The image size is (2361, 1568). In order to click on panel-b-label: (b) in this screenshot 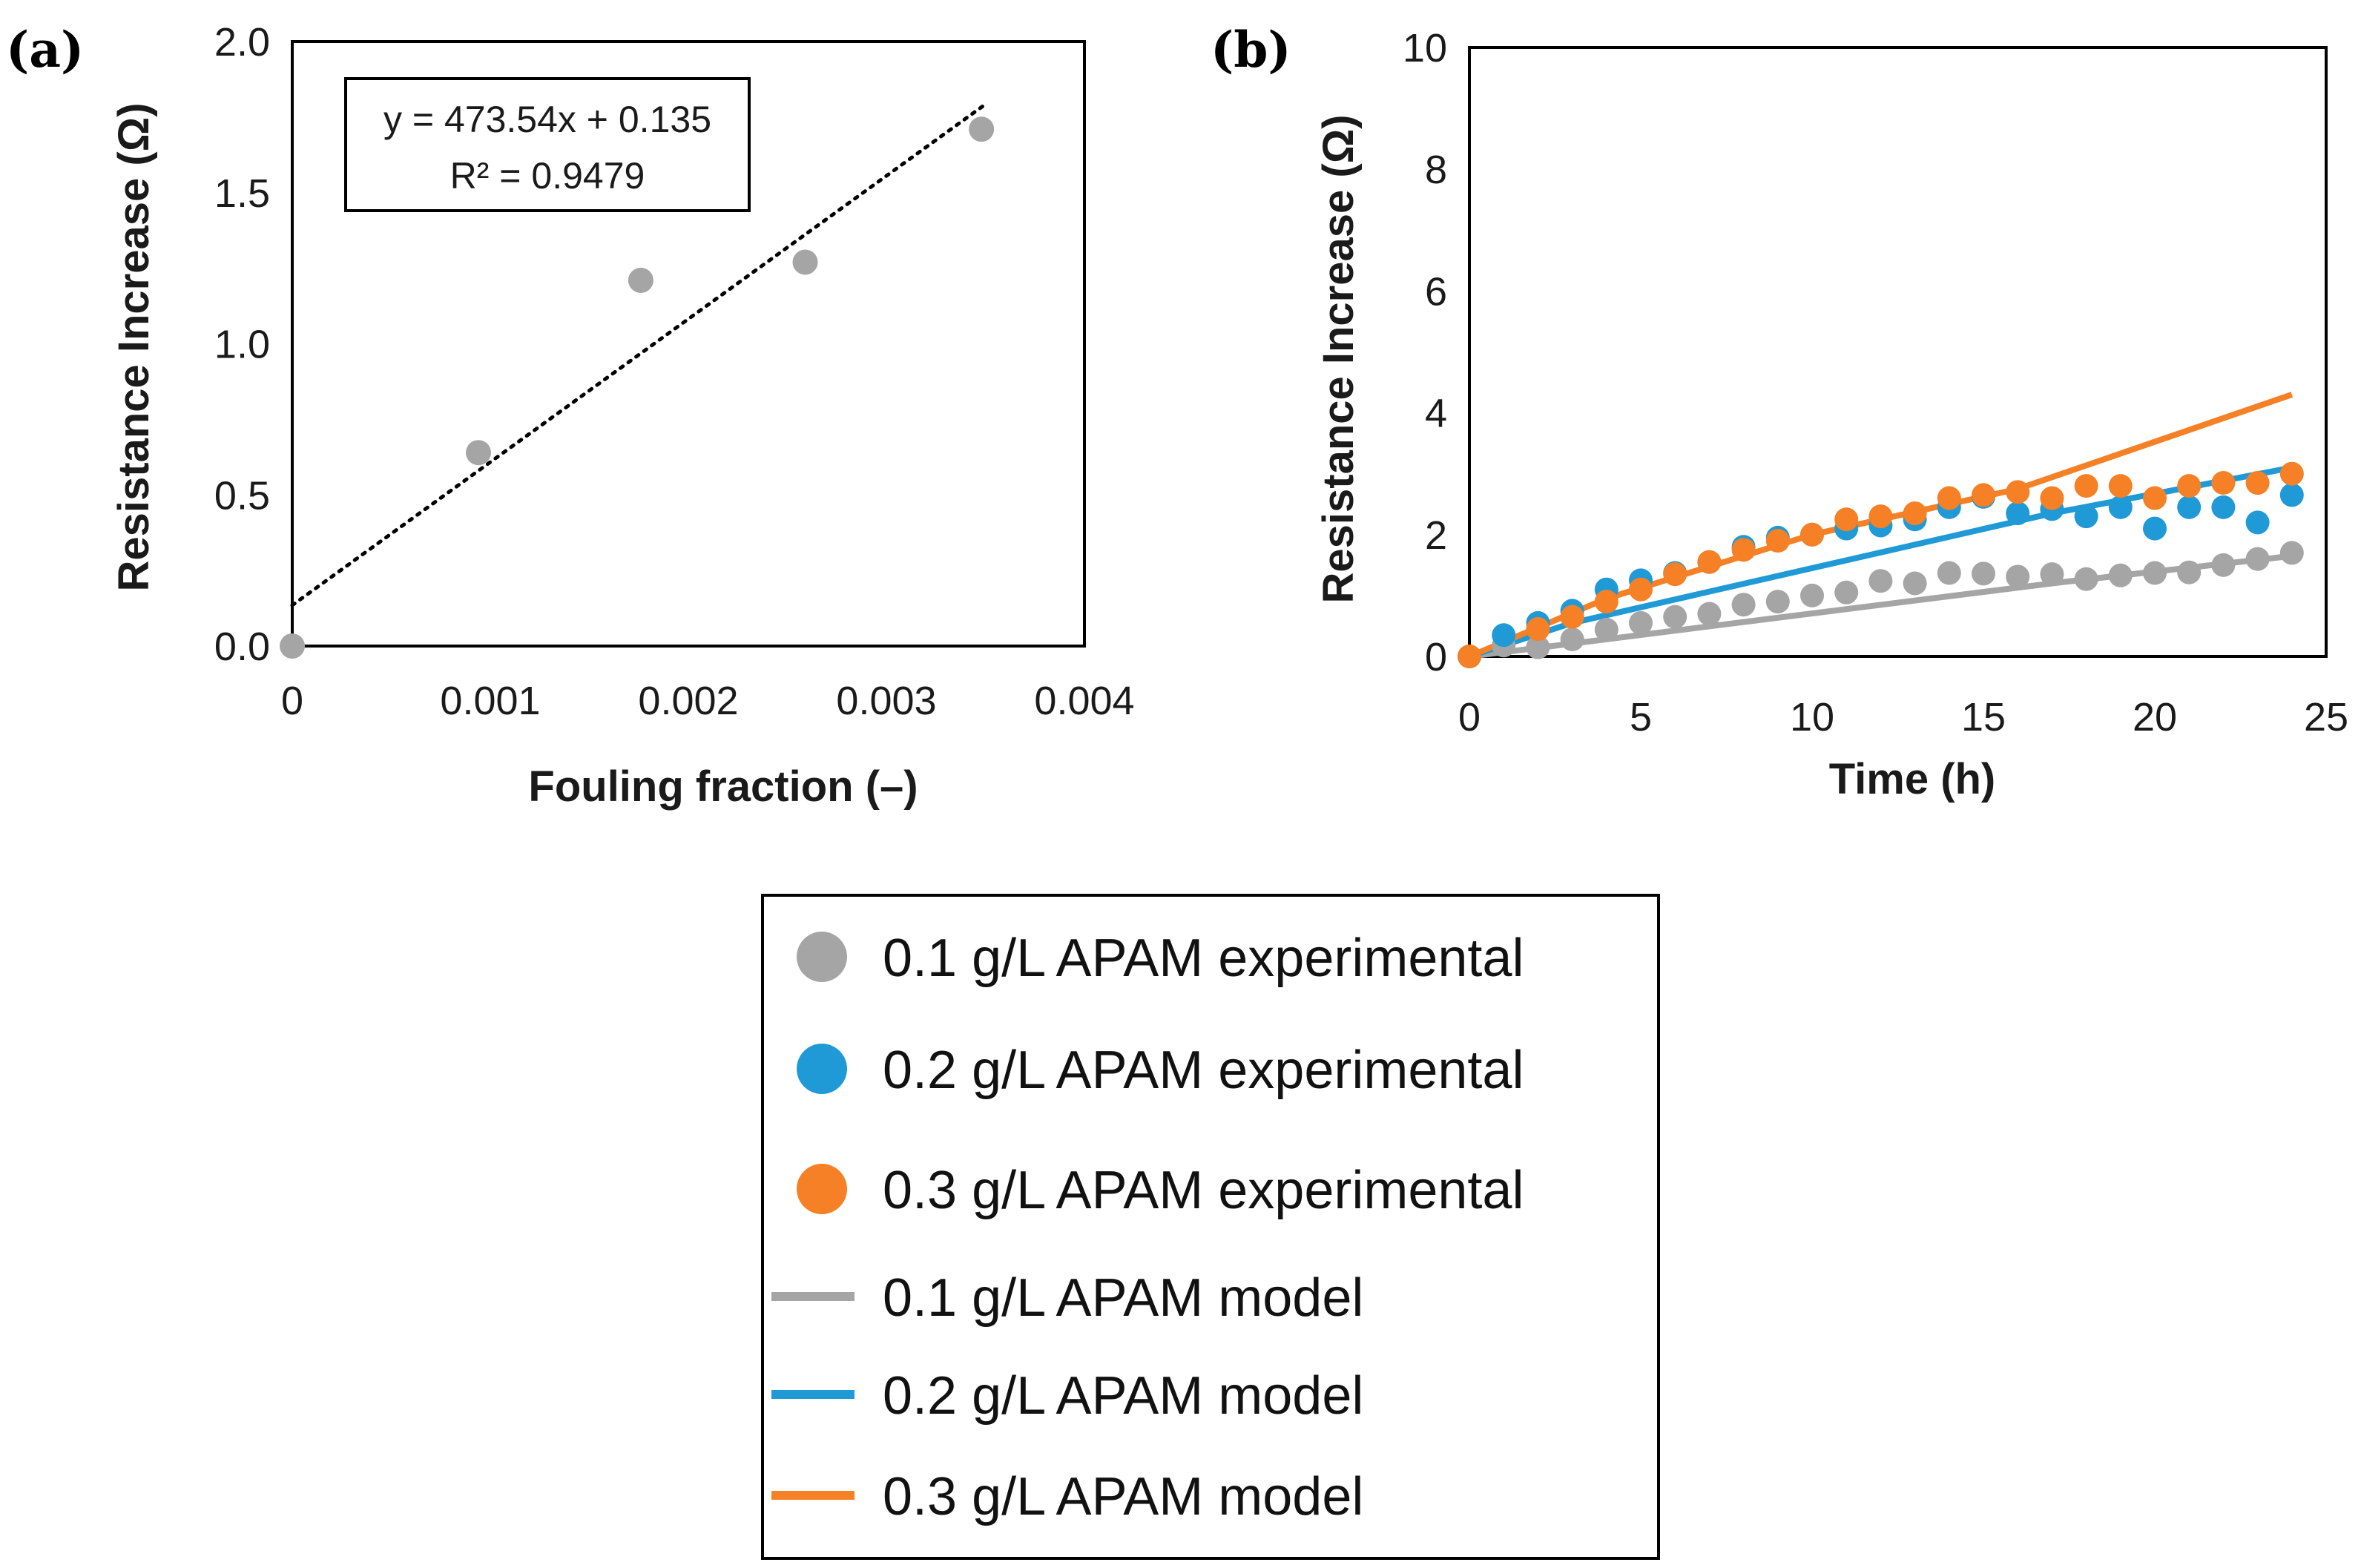, I will do `click(1251, 50)`.